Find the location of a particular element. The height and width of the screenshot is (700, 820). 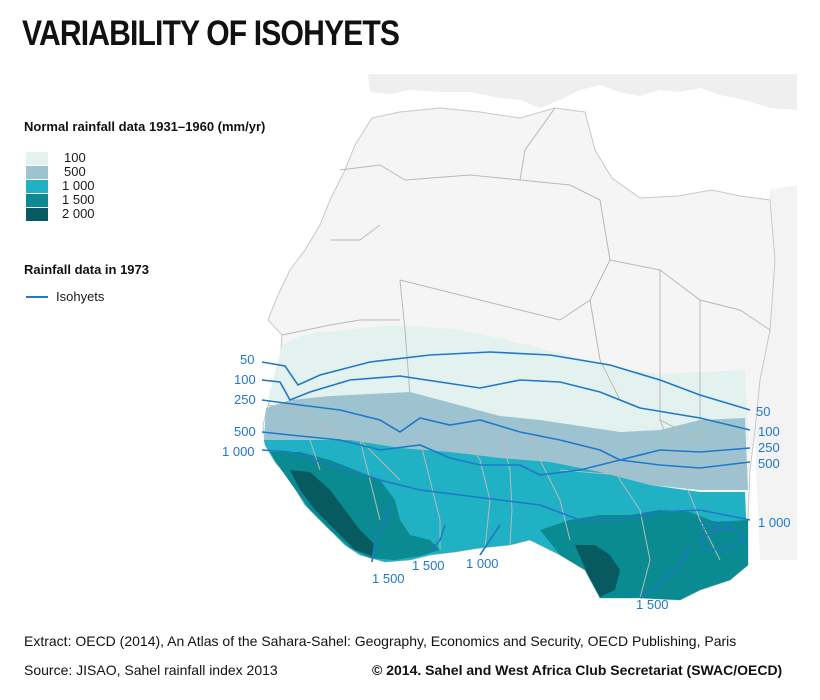

isohyet-1500-c is located at coordinates (665, 571).